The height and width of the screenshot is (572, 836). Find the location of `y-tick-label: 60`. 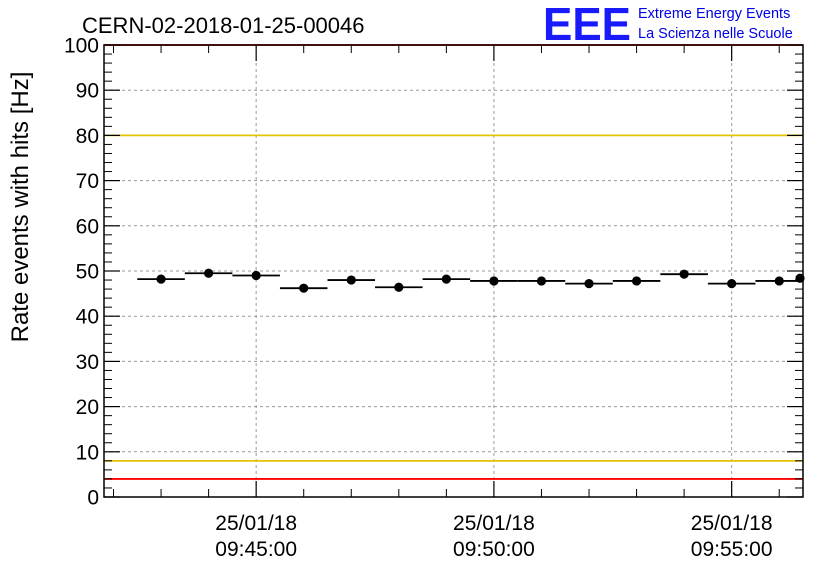

y-tick-label: 60 is located at coordinates (87, 226).